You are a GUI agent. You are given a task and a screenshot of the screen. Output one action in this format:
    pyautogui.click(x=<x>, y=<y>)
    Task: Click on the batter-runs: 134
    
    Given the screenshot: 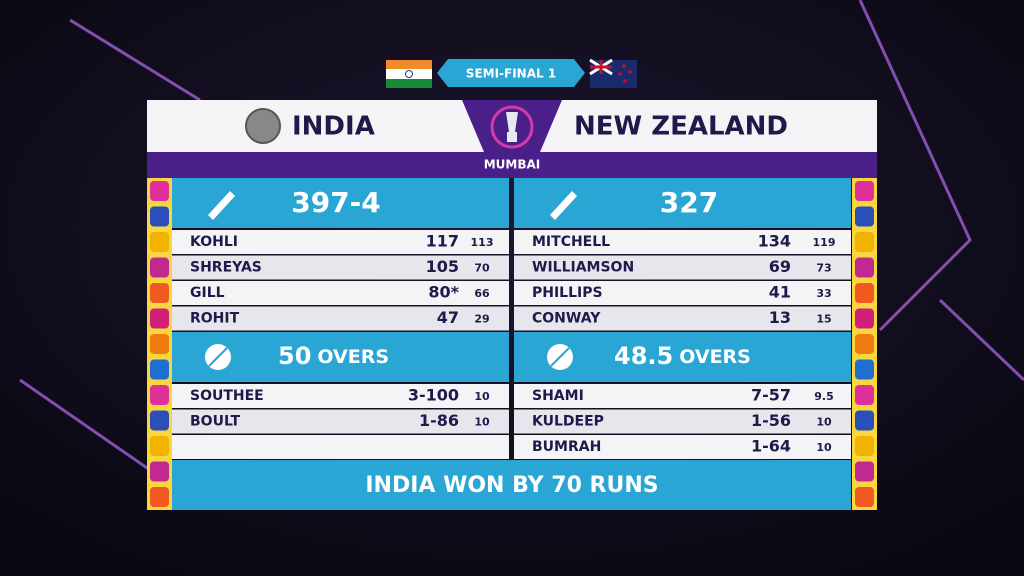 What is the action you would take?
    pyautogui.click(x=774, y=241)
    